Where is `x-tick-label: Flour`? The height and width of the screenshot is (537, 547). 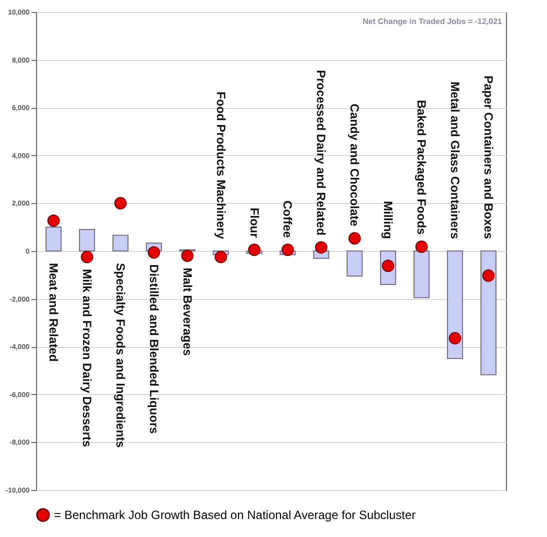
x-tick-label: Flour is located at coordinates (254, 223).